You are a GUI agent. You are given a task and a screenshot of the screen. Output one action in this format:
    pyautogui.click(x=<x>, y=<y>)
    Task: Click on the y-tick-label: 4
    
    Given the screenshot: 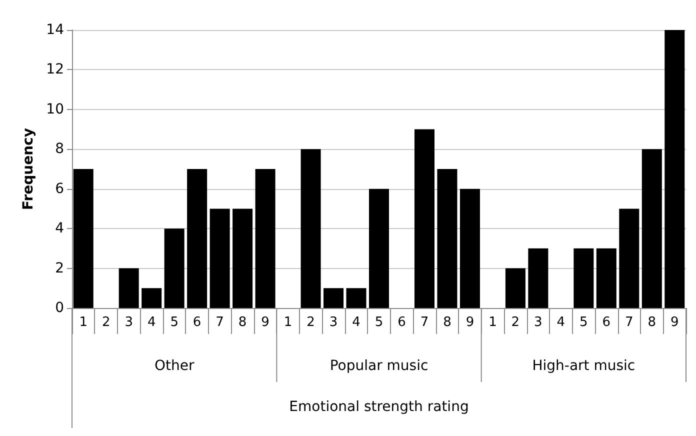 What is the action you would take?
    pyautogui.click(x=59, y=228)
    